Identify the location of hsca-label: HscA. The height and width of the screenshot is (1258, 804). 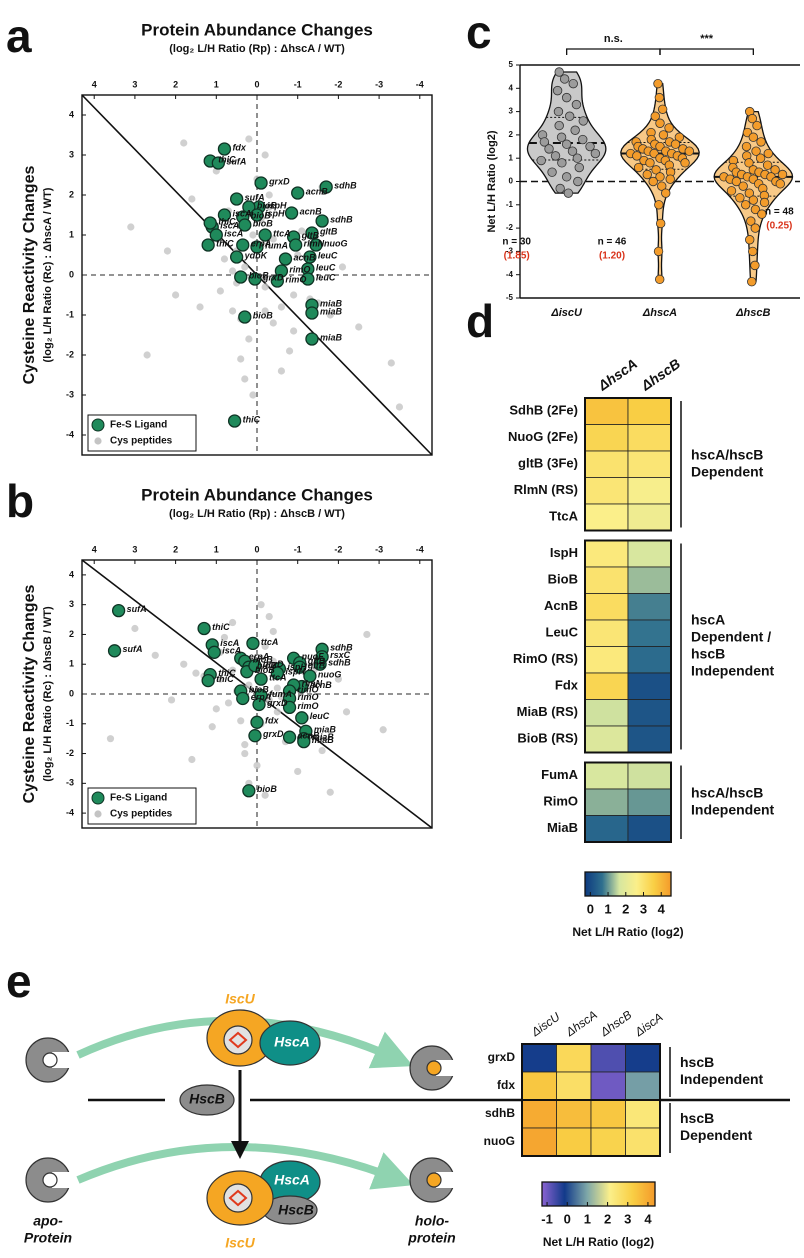
(292, 1180).